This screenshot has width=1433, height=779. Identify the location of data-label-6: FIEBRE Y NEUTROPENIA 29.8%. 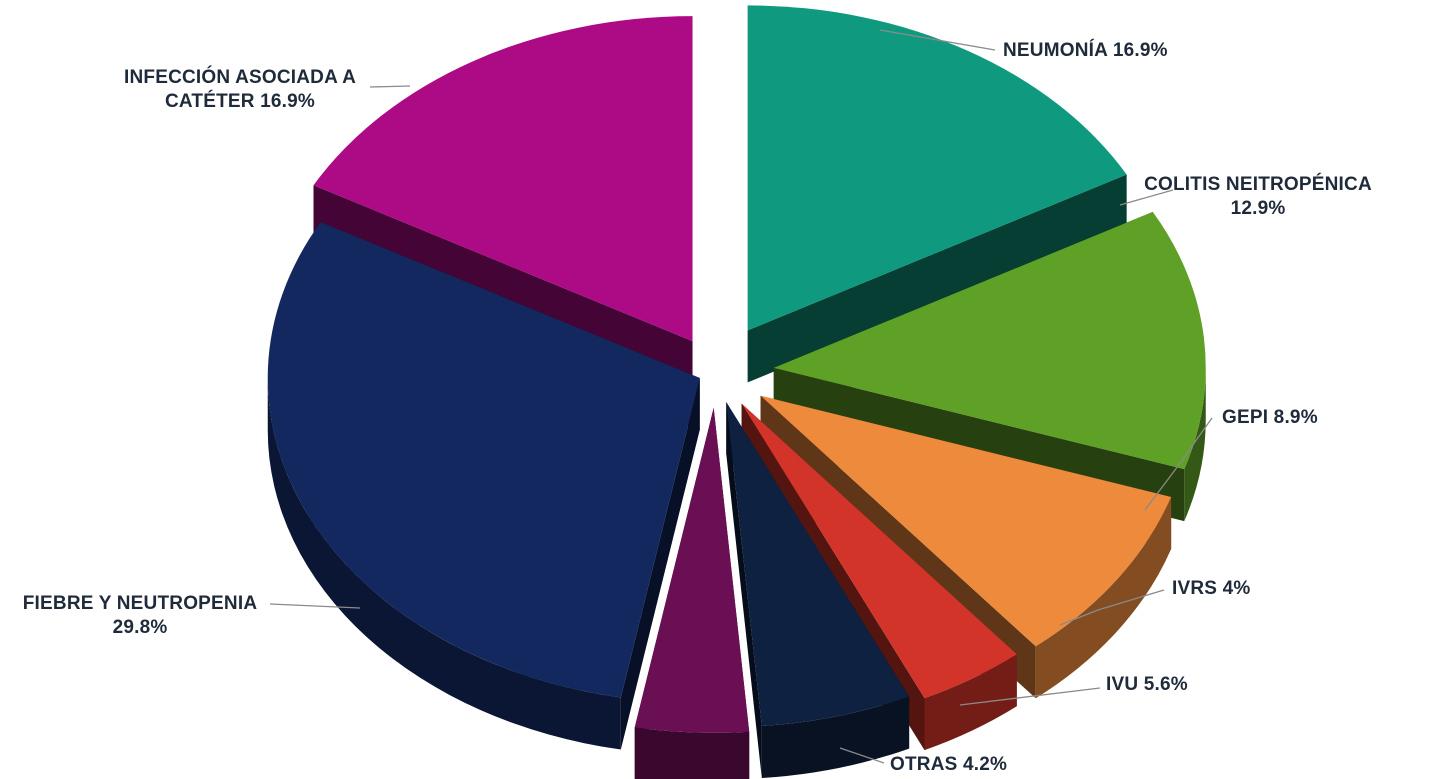
(140, 615).